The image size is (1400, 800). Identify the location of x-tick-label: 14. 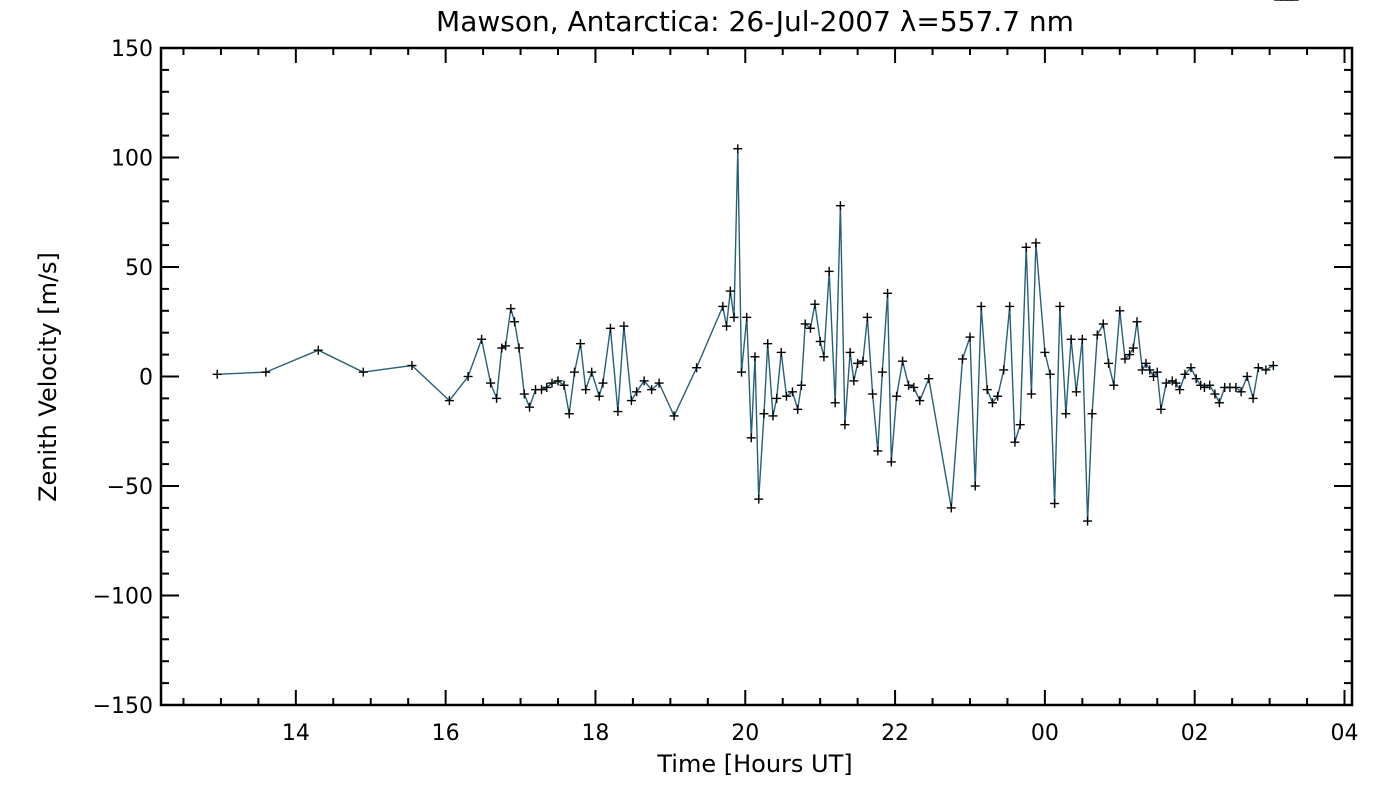
(296, 733).